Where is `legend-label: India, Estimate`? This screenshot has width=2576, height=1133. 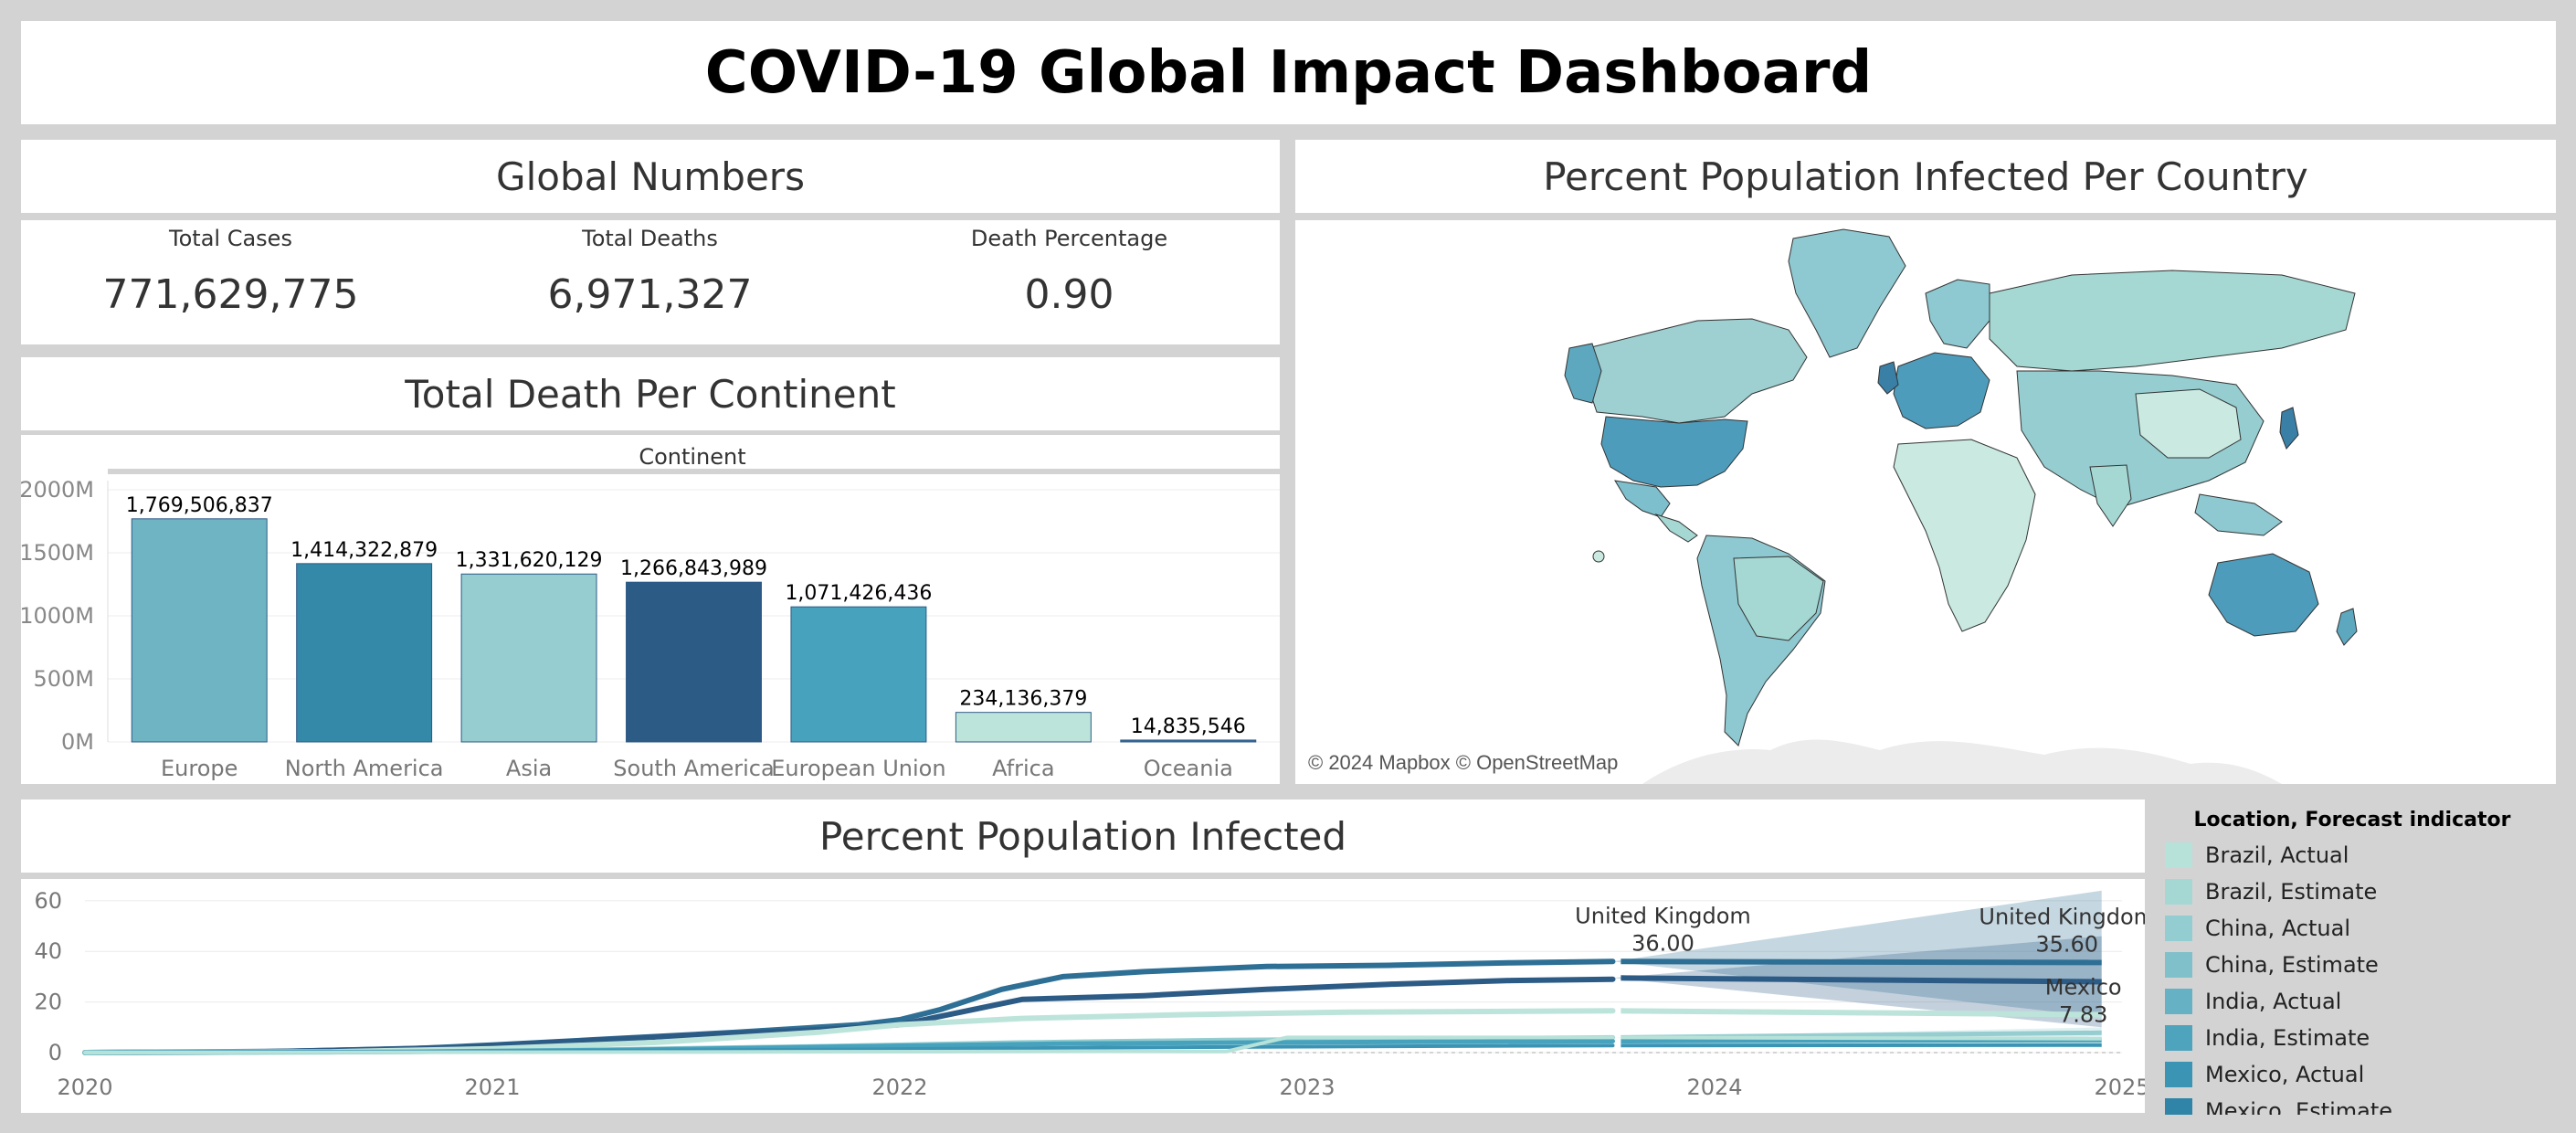
legend-label: India, Estimate is located at coordinates (2288, 1038).